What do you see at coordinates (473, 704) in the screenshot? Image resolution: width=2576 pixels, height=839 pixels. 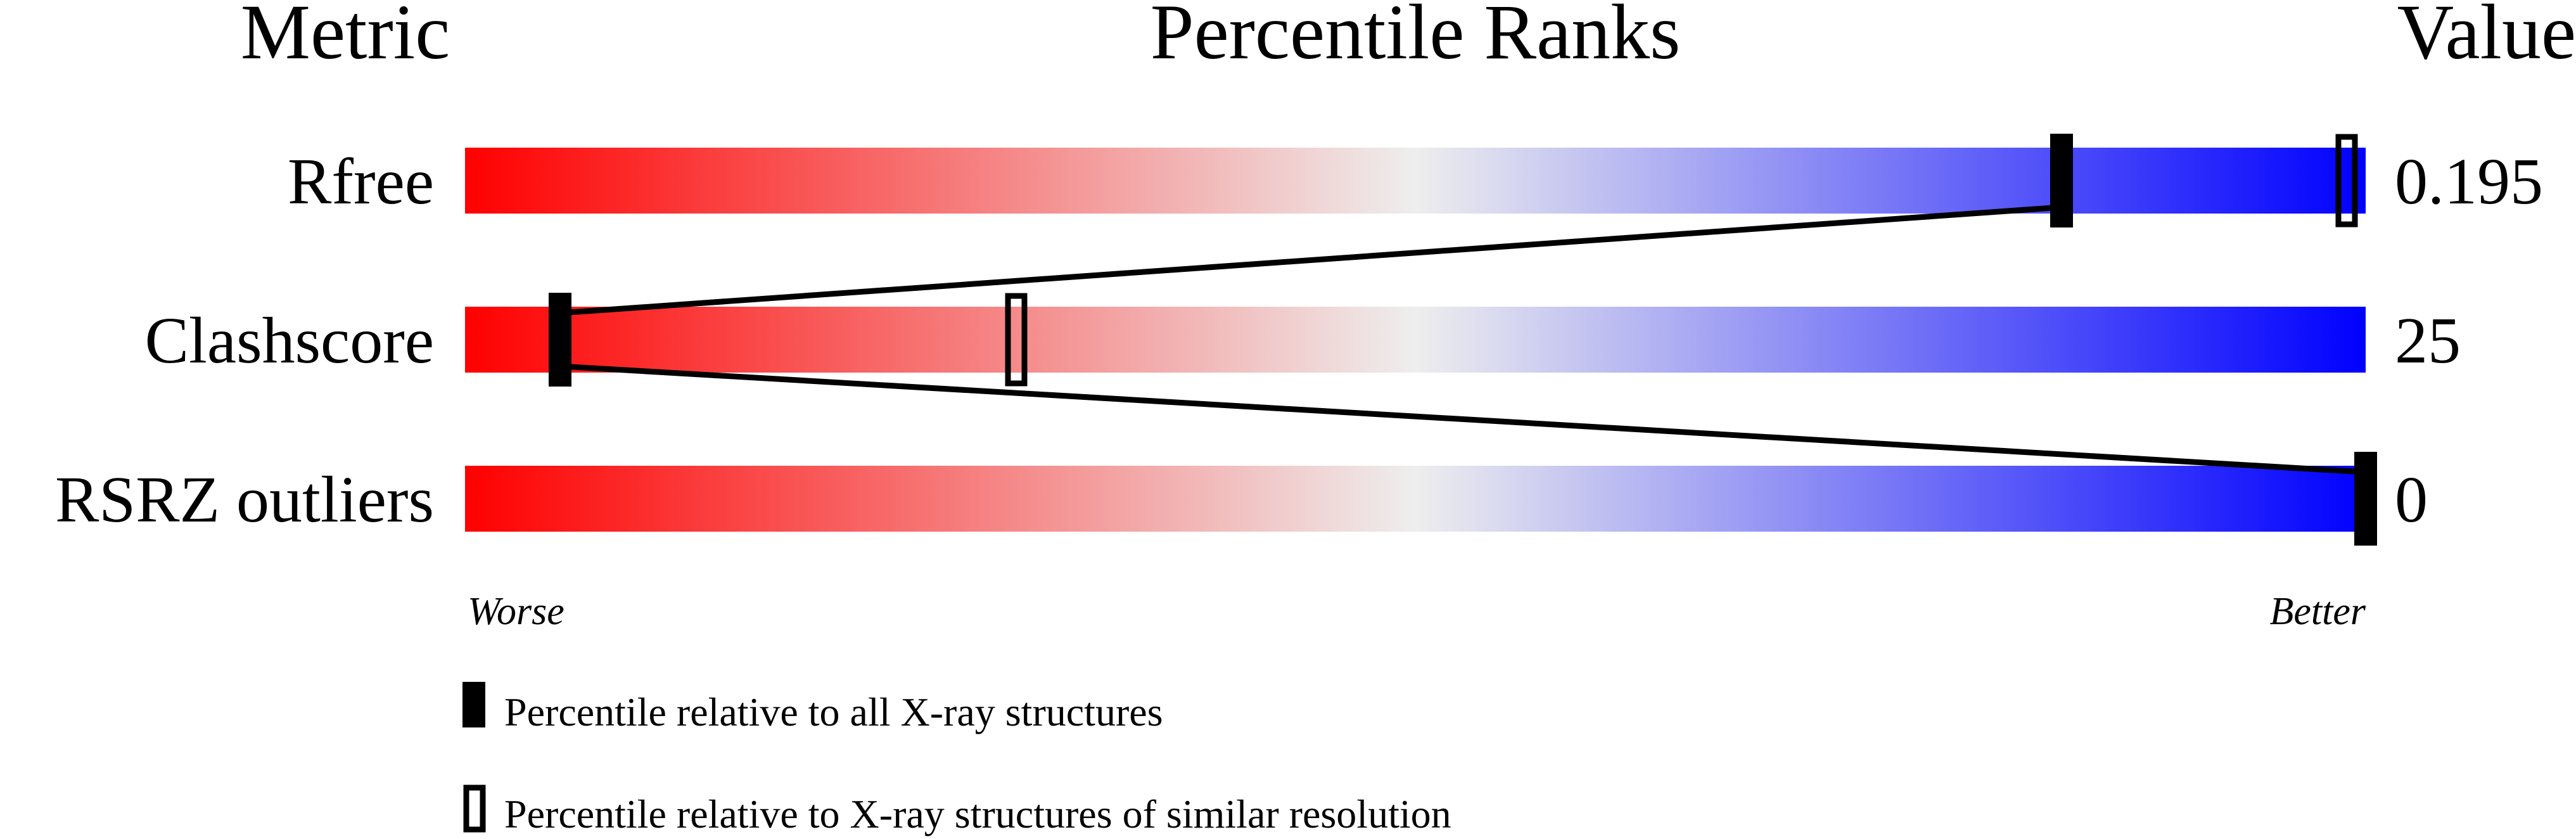 I see `legend-filled-marker` at bounding box center [473, 704].